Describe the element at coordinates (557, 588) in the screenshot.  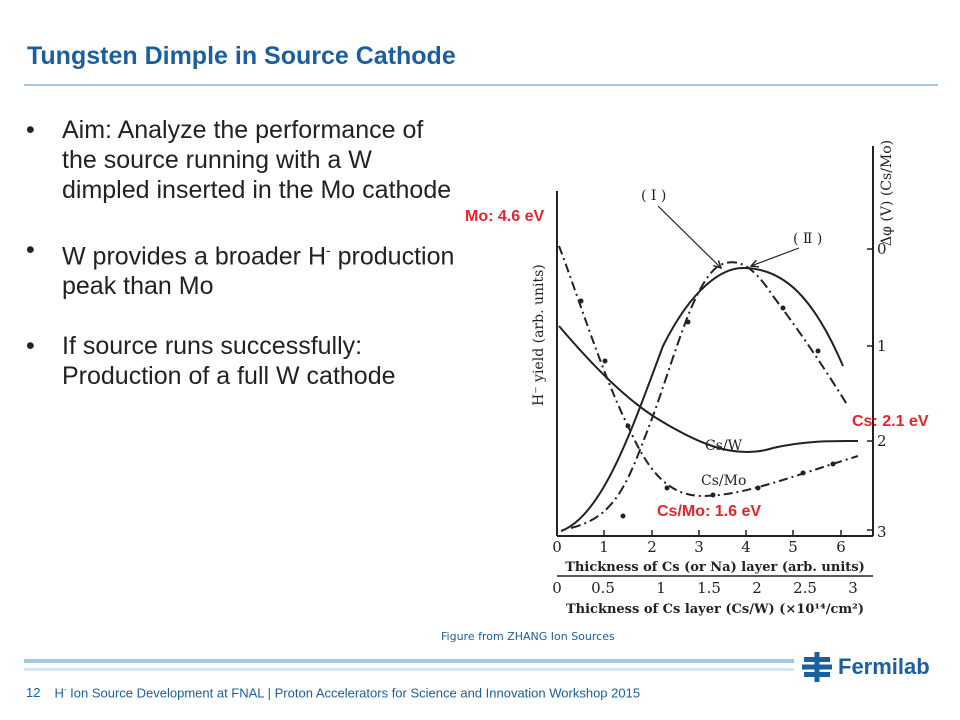
I see `x-tick-bottom-0: 0` at that location.